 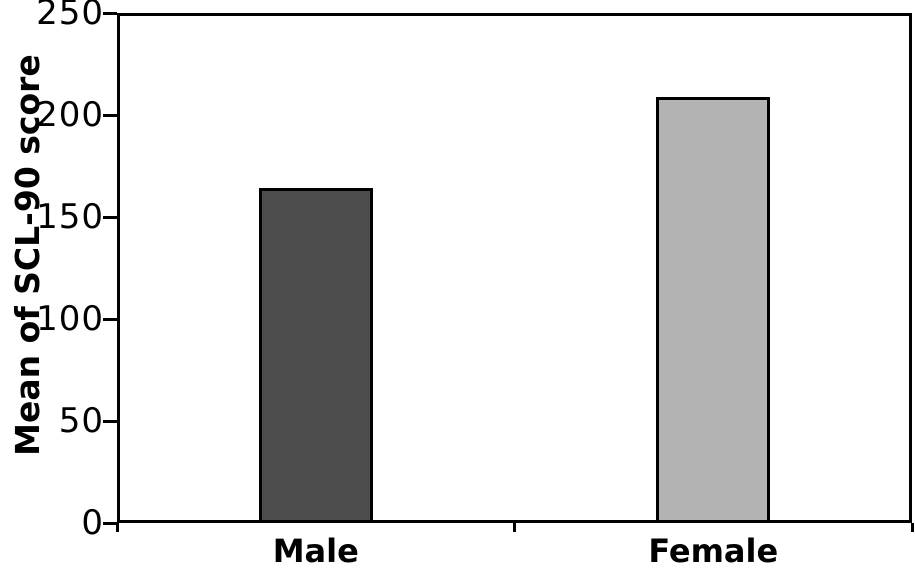 I want to click on y-tick-label: 100, so click(x=70, y=319).